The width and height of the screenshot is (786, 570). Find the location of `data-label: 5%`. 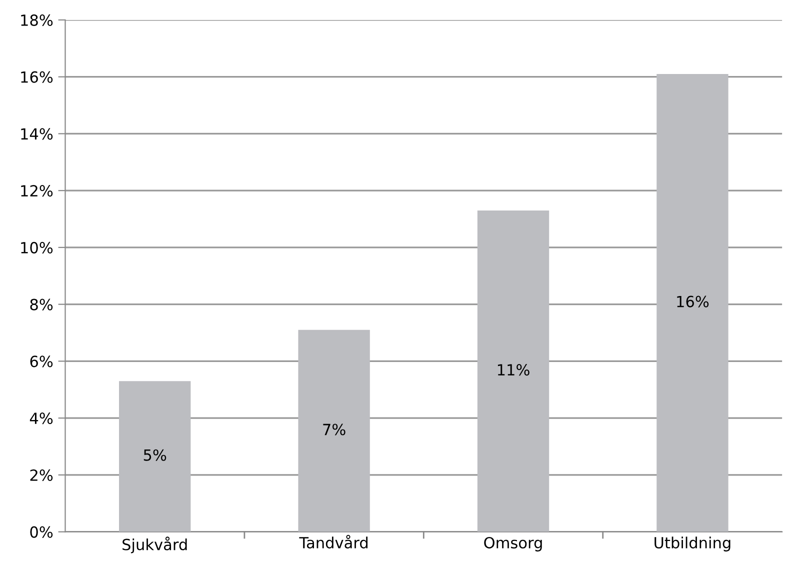

data-label: 5% is located at coordinates (155, 455).